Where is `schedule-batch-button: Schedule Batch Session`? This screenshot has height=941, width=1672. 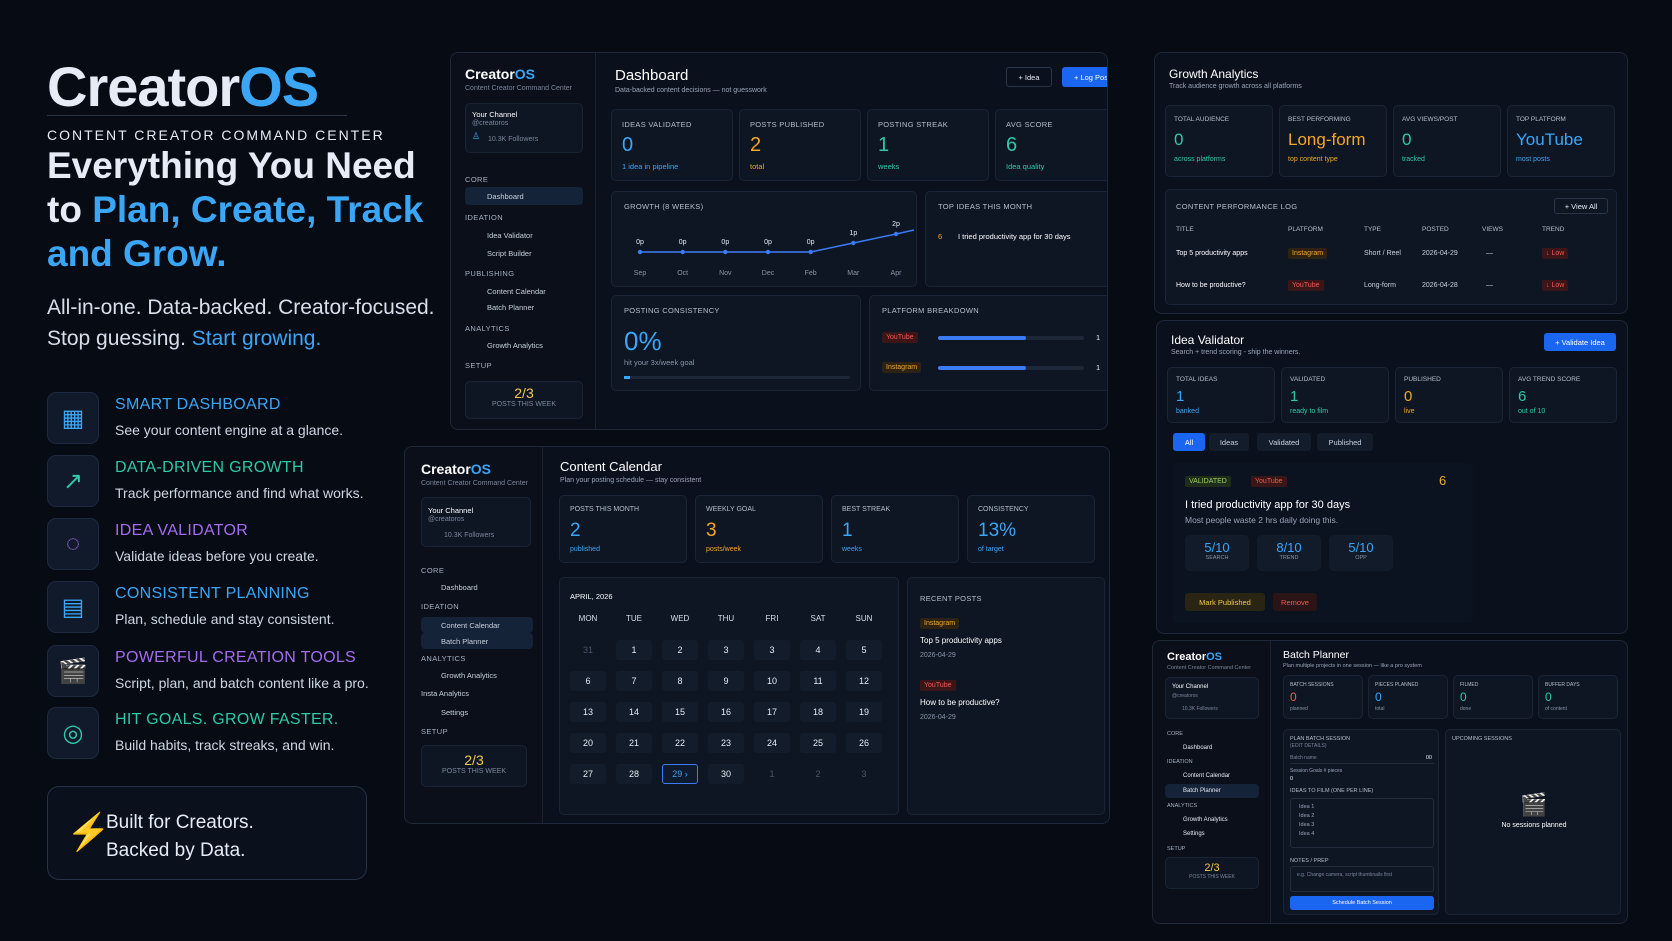 schedule-batch-button: Schedule Batch Session is located at coordinates (1362, 903).